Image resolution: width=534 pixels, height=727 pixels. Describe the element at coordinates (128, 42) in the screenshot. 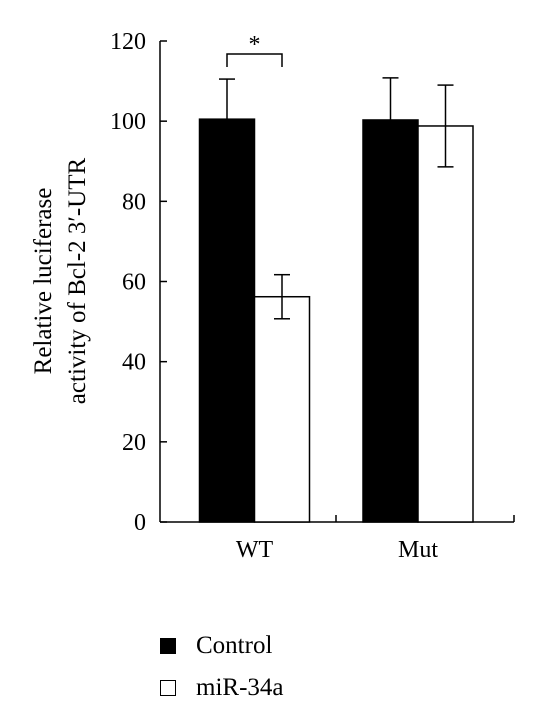

I see `y-tick-label-120: 120` at that location.